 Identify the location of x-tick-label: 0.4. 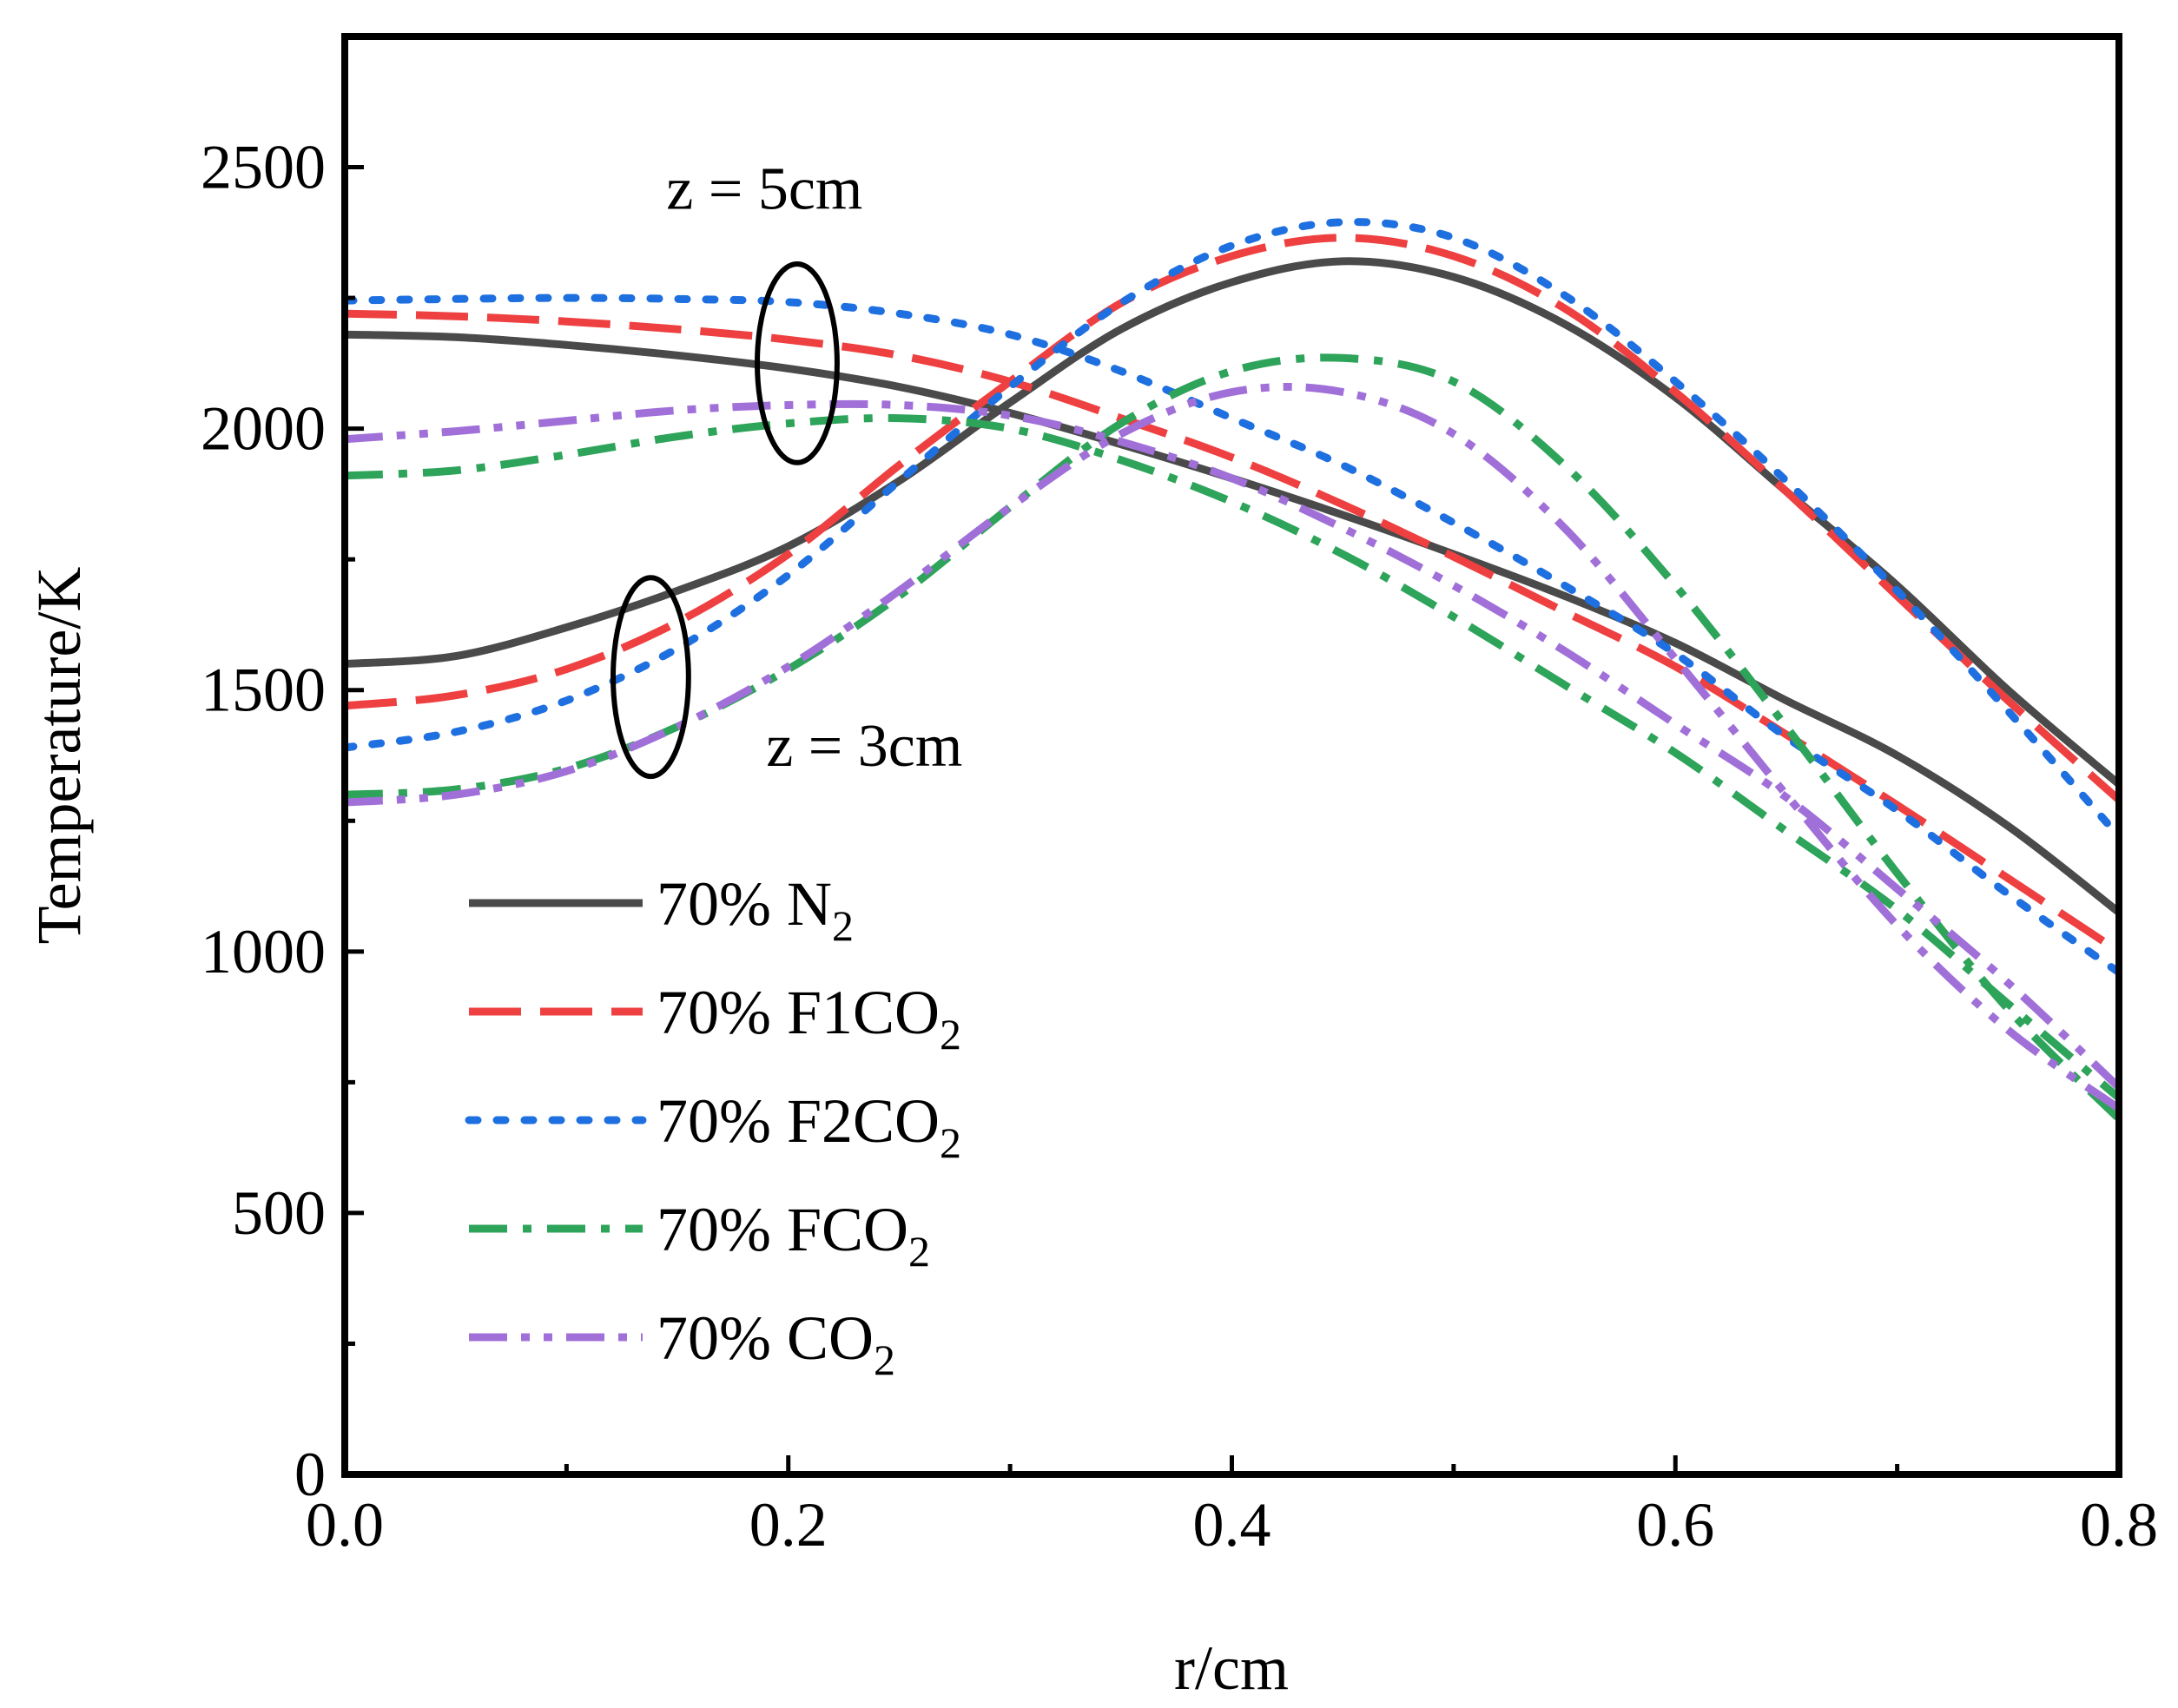
(1232, 1525).